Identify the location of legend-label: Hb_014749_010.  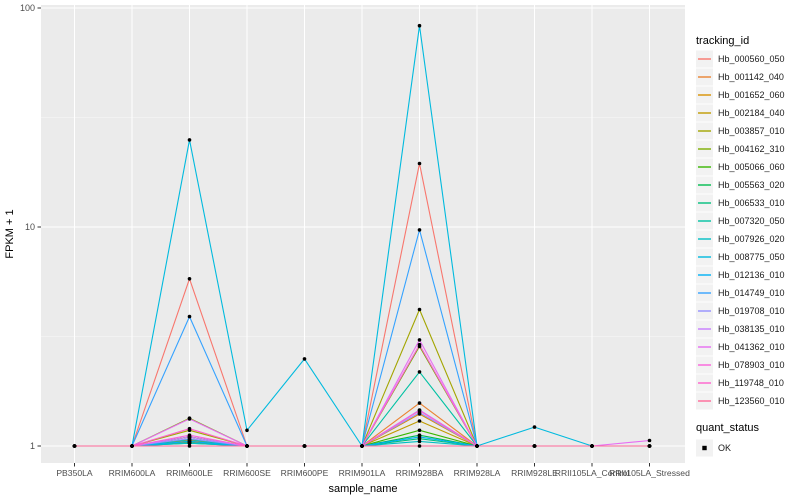
(751, 293).